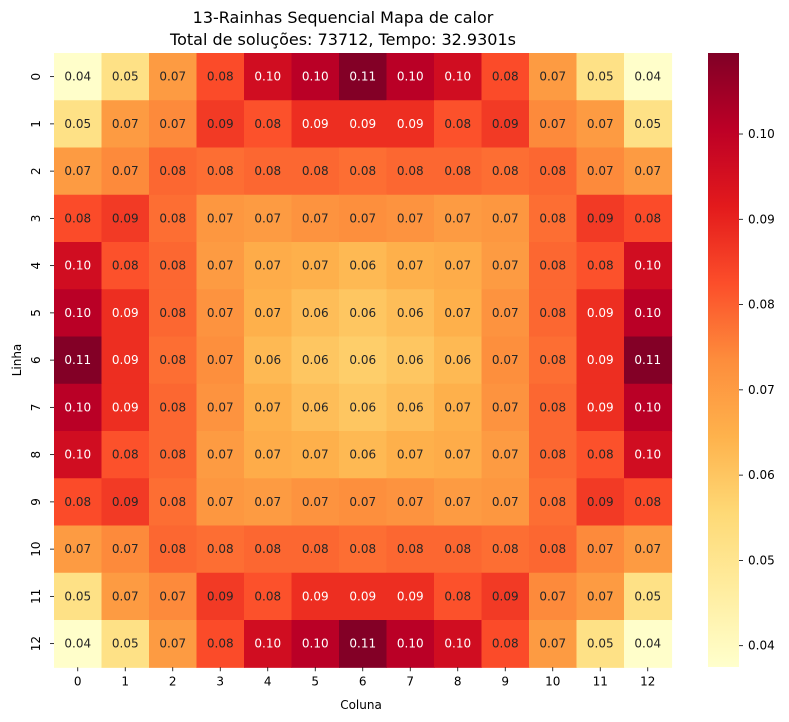  I want to click on y-tick-label: 8, so click(36, 455).